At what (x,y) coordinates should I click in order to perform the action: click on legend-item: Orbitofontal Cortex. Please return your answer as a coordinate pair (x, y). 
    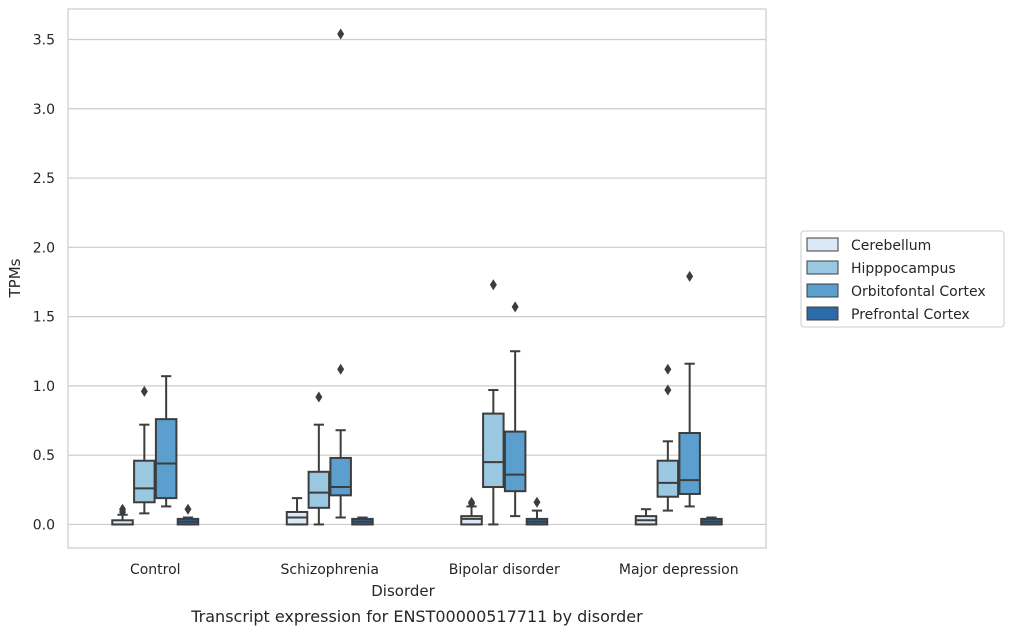
    Looking at the image, I should click on (896, 291).